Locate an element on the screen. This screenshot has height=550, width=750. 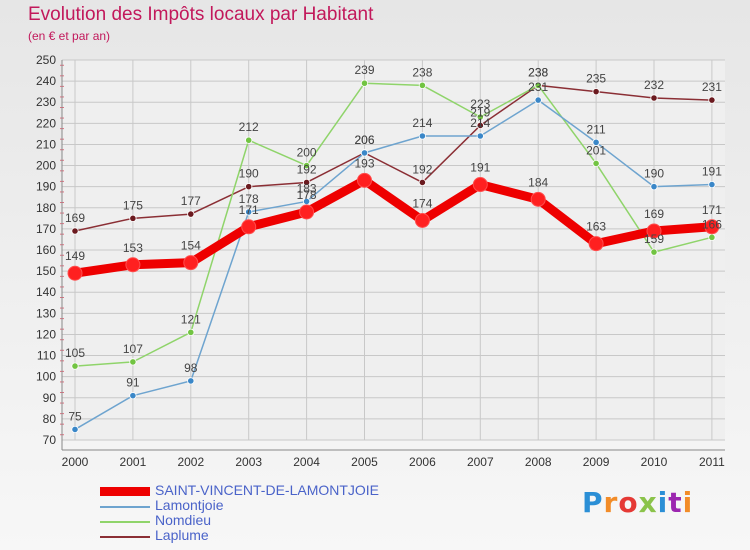
x-tick-label: 2009 is located at coordinates (596, 462).